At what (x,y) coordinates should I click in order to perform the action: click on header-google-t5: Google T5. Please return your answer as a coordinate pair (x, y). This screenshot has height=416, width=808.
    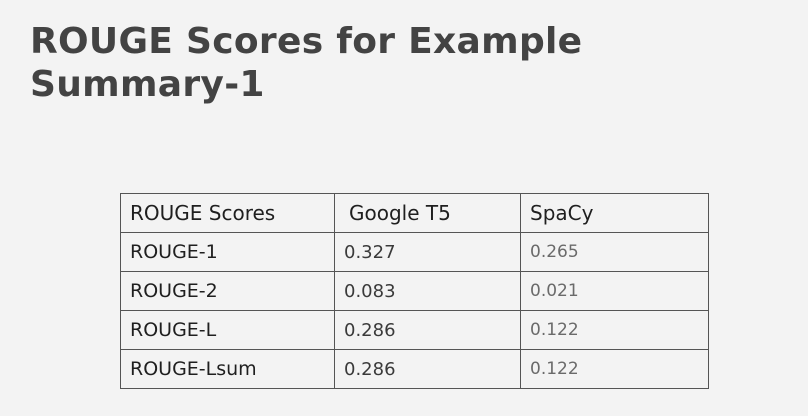
    Looking at the image, I should click on (427, 213).